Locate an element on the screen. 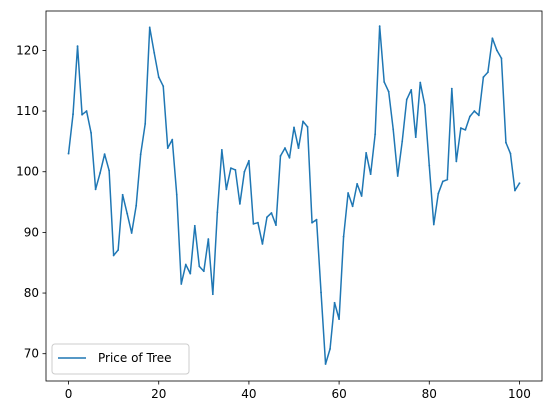 The width and height of the screenshot is (552, 413). x-tick-label: 40 is located at coordinates (248, 394).